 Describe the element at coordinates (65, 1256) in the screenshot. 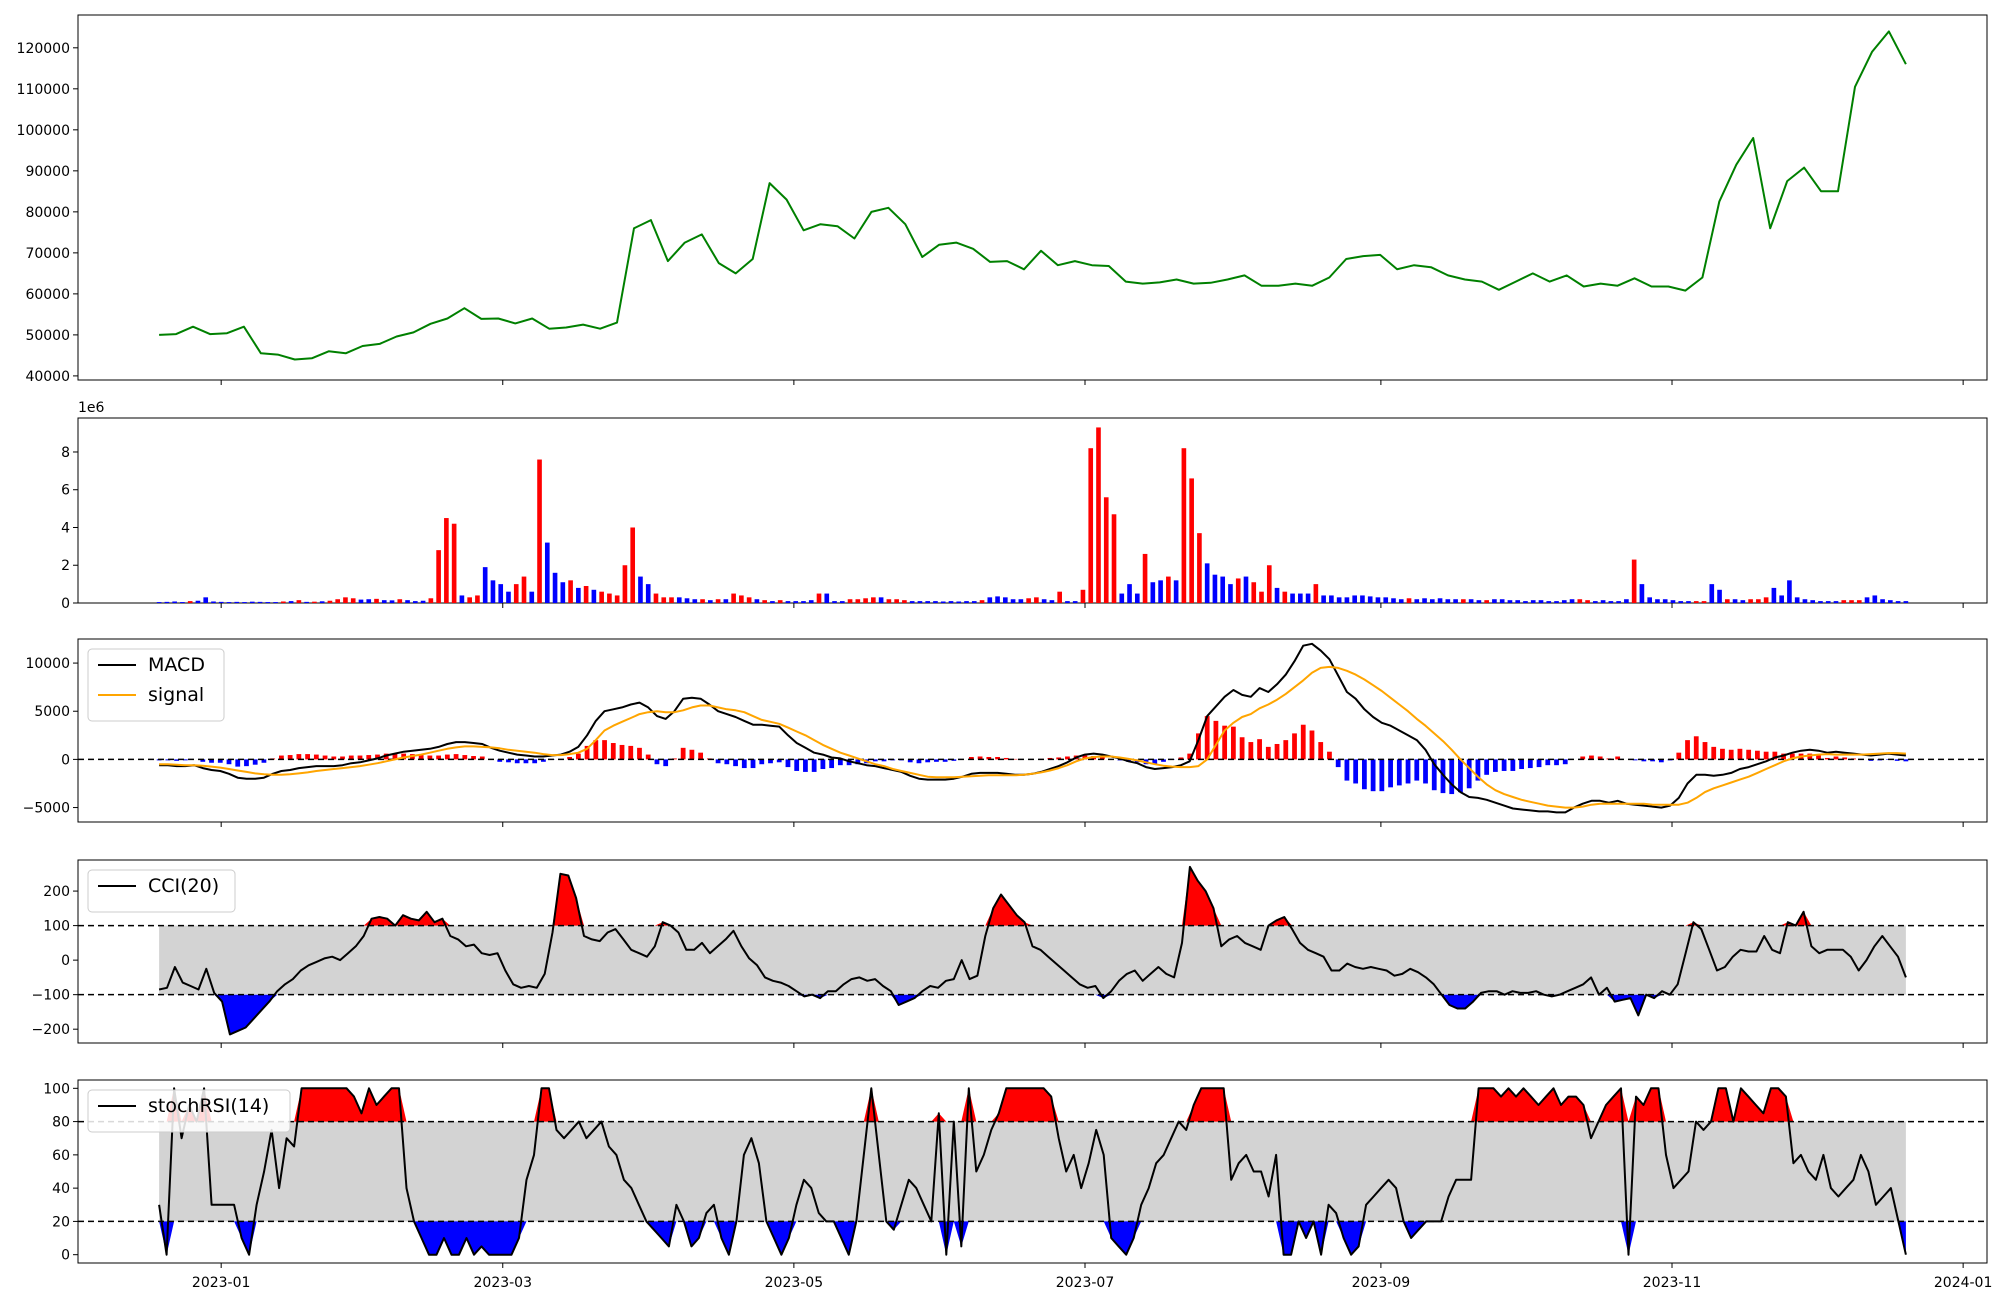

I see `stochrsi-ytick-label: 0` at that location.